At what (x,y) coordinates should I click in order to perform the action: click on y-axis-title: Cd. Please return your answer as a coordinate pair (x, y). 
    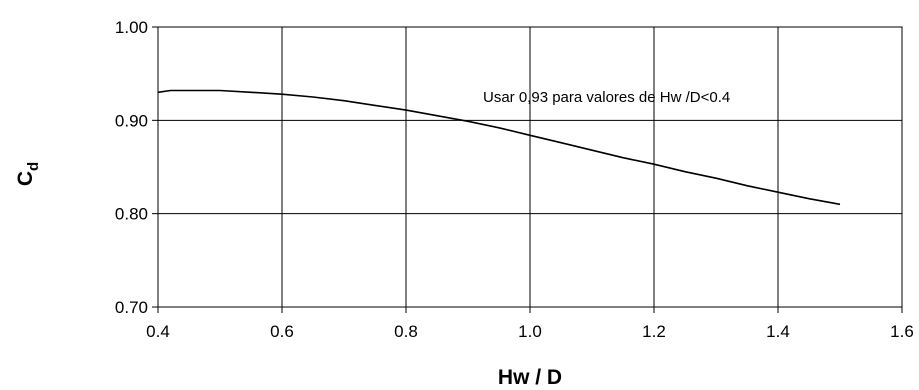
    Looking at the image, I should click on (28, 174).